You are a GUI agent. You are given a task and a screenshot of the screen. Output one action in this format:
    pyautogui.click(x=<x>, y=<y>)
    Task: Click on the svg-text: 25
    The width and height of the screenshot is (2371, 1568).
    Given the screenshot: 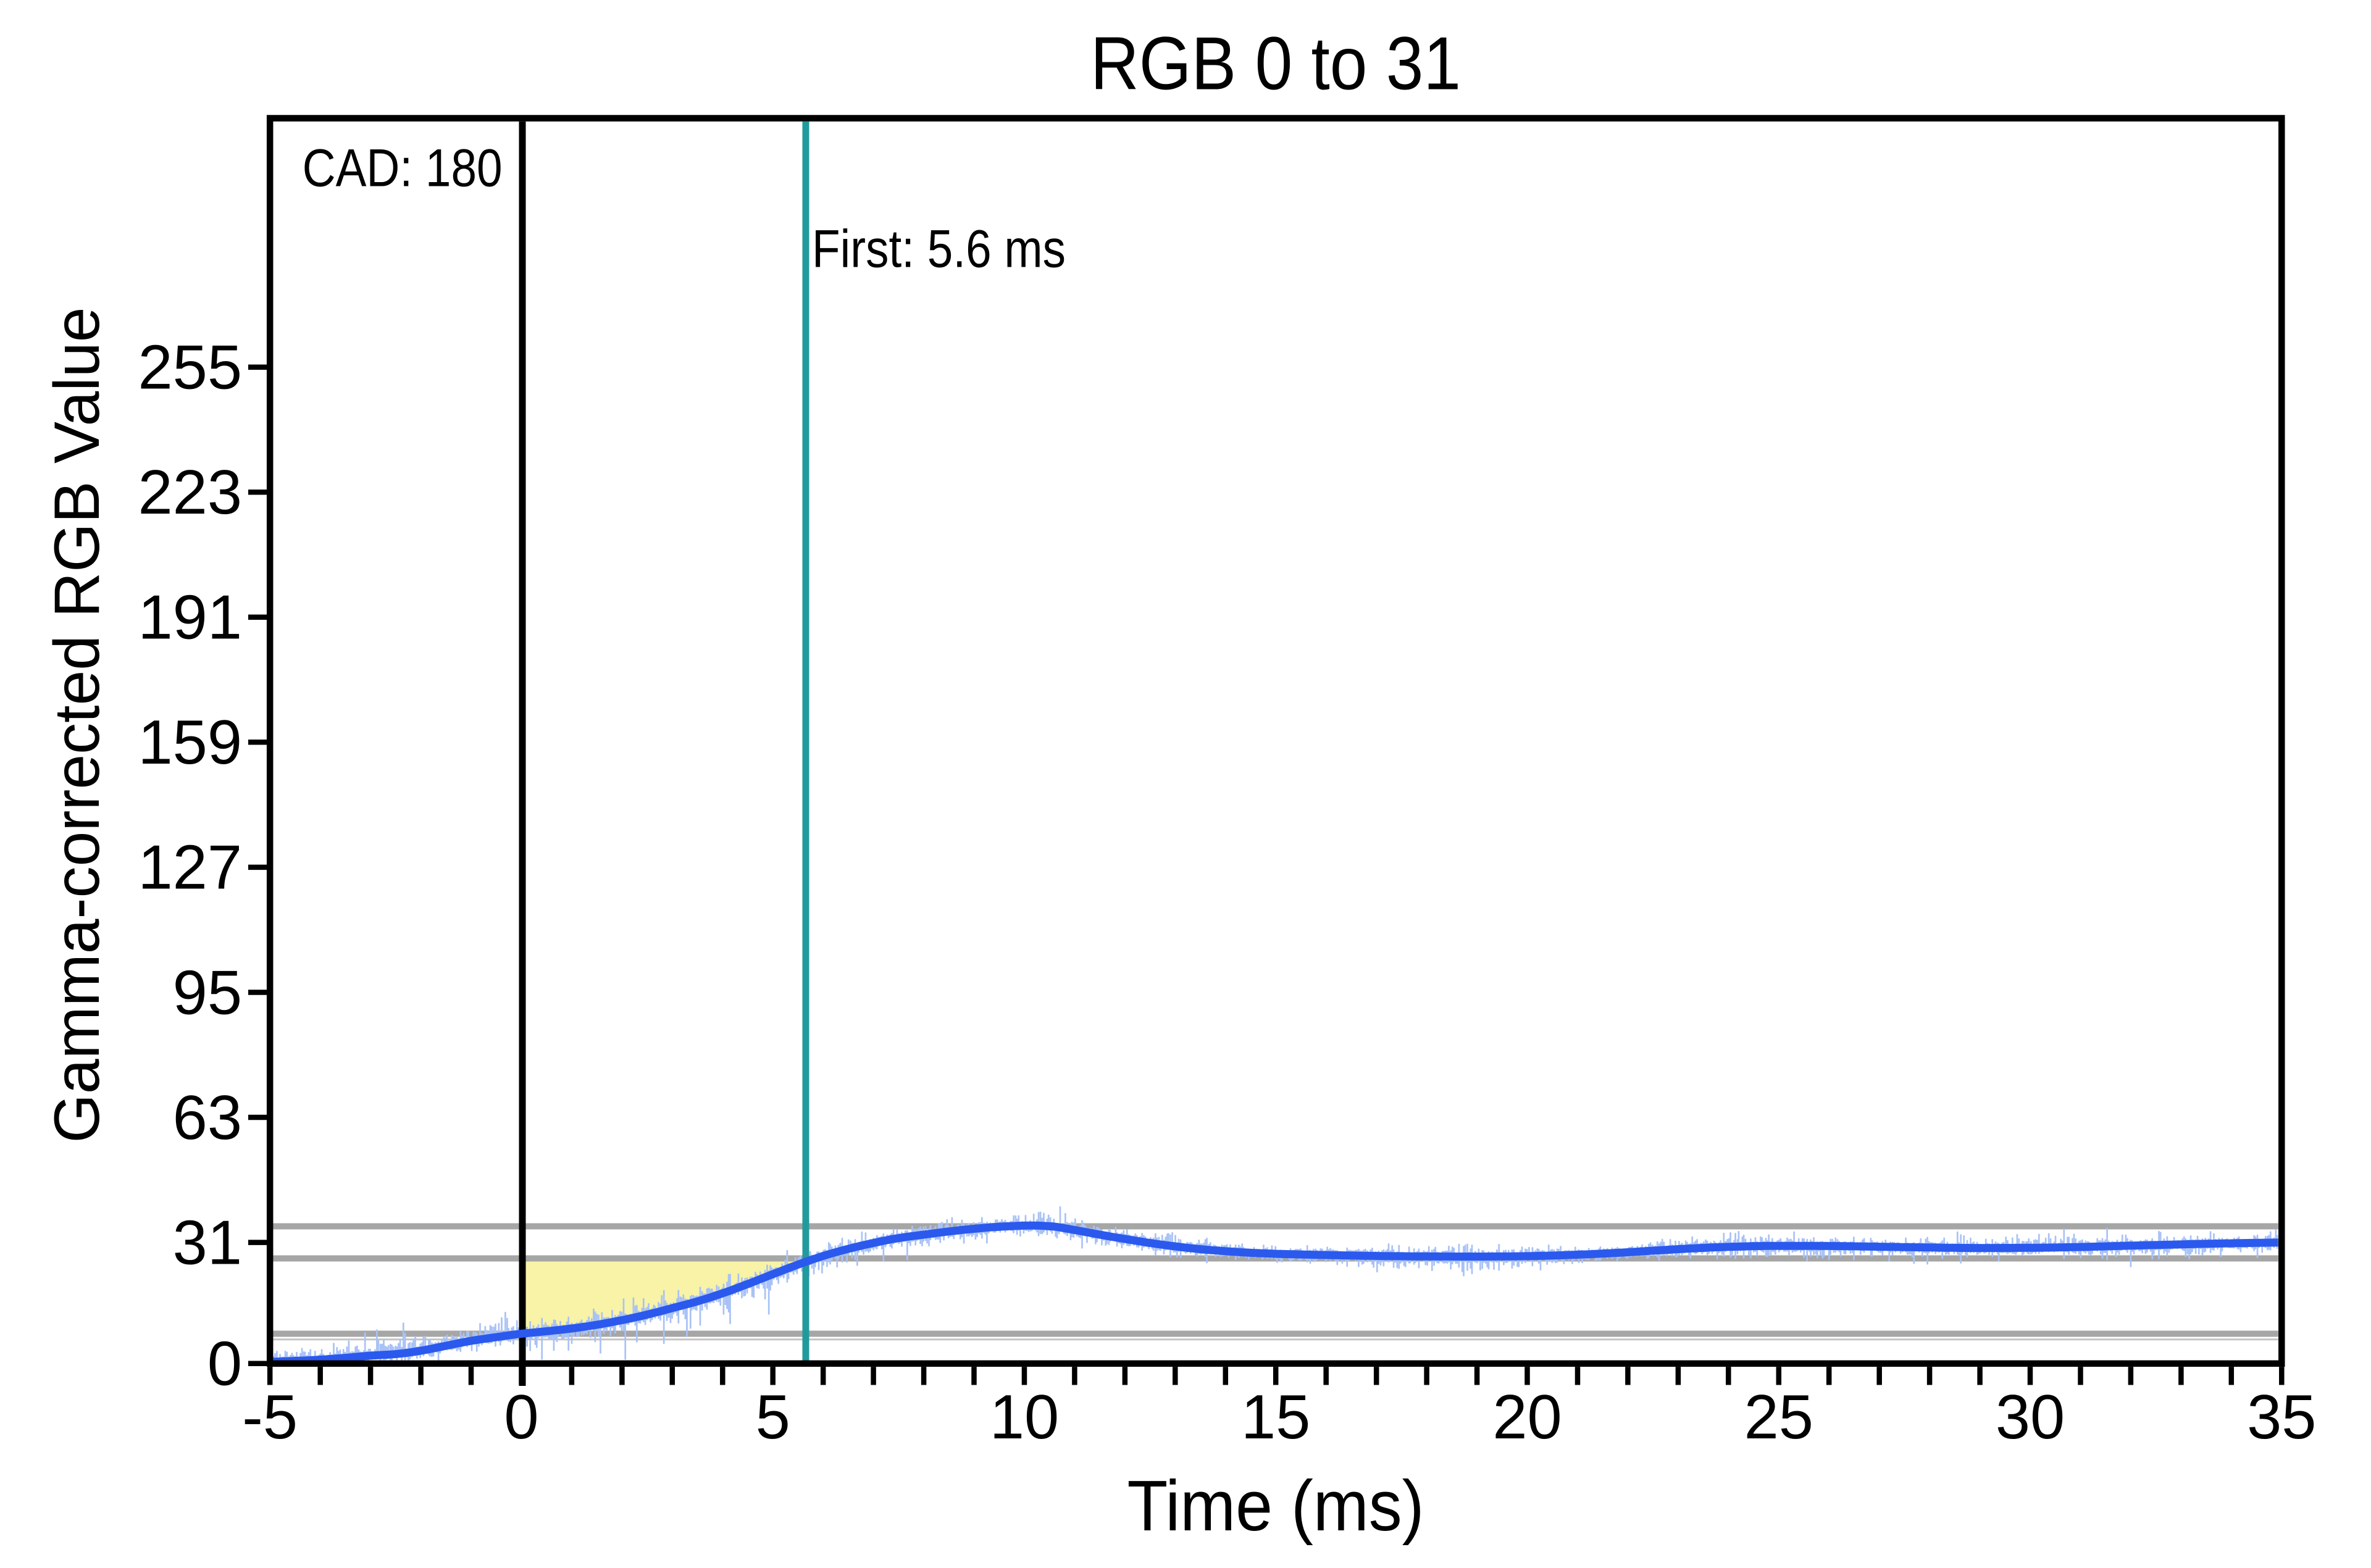 What is the action you would take?
    pyautogui.click(x=1778, y=1417)
    